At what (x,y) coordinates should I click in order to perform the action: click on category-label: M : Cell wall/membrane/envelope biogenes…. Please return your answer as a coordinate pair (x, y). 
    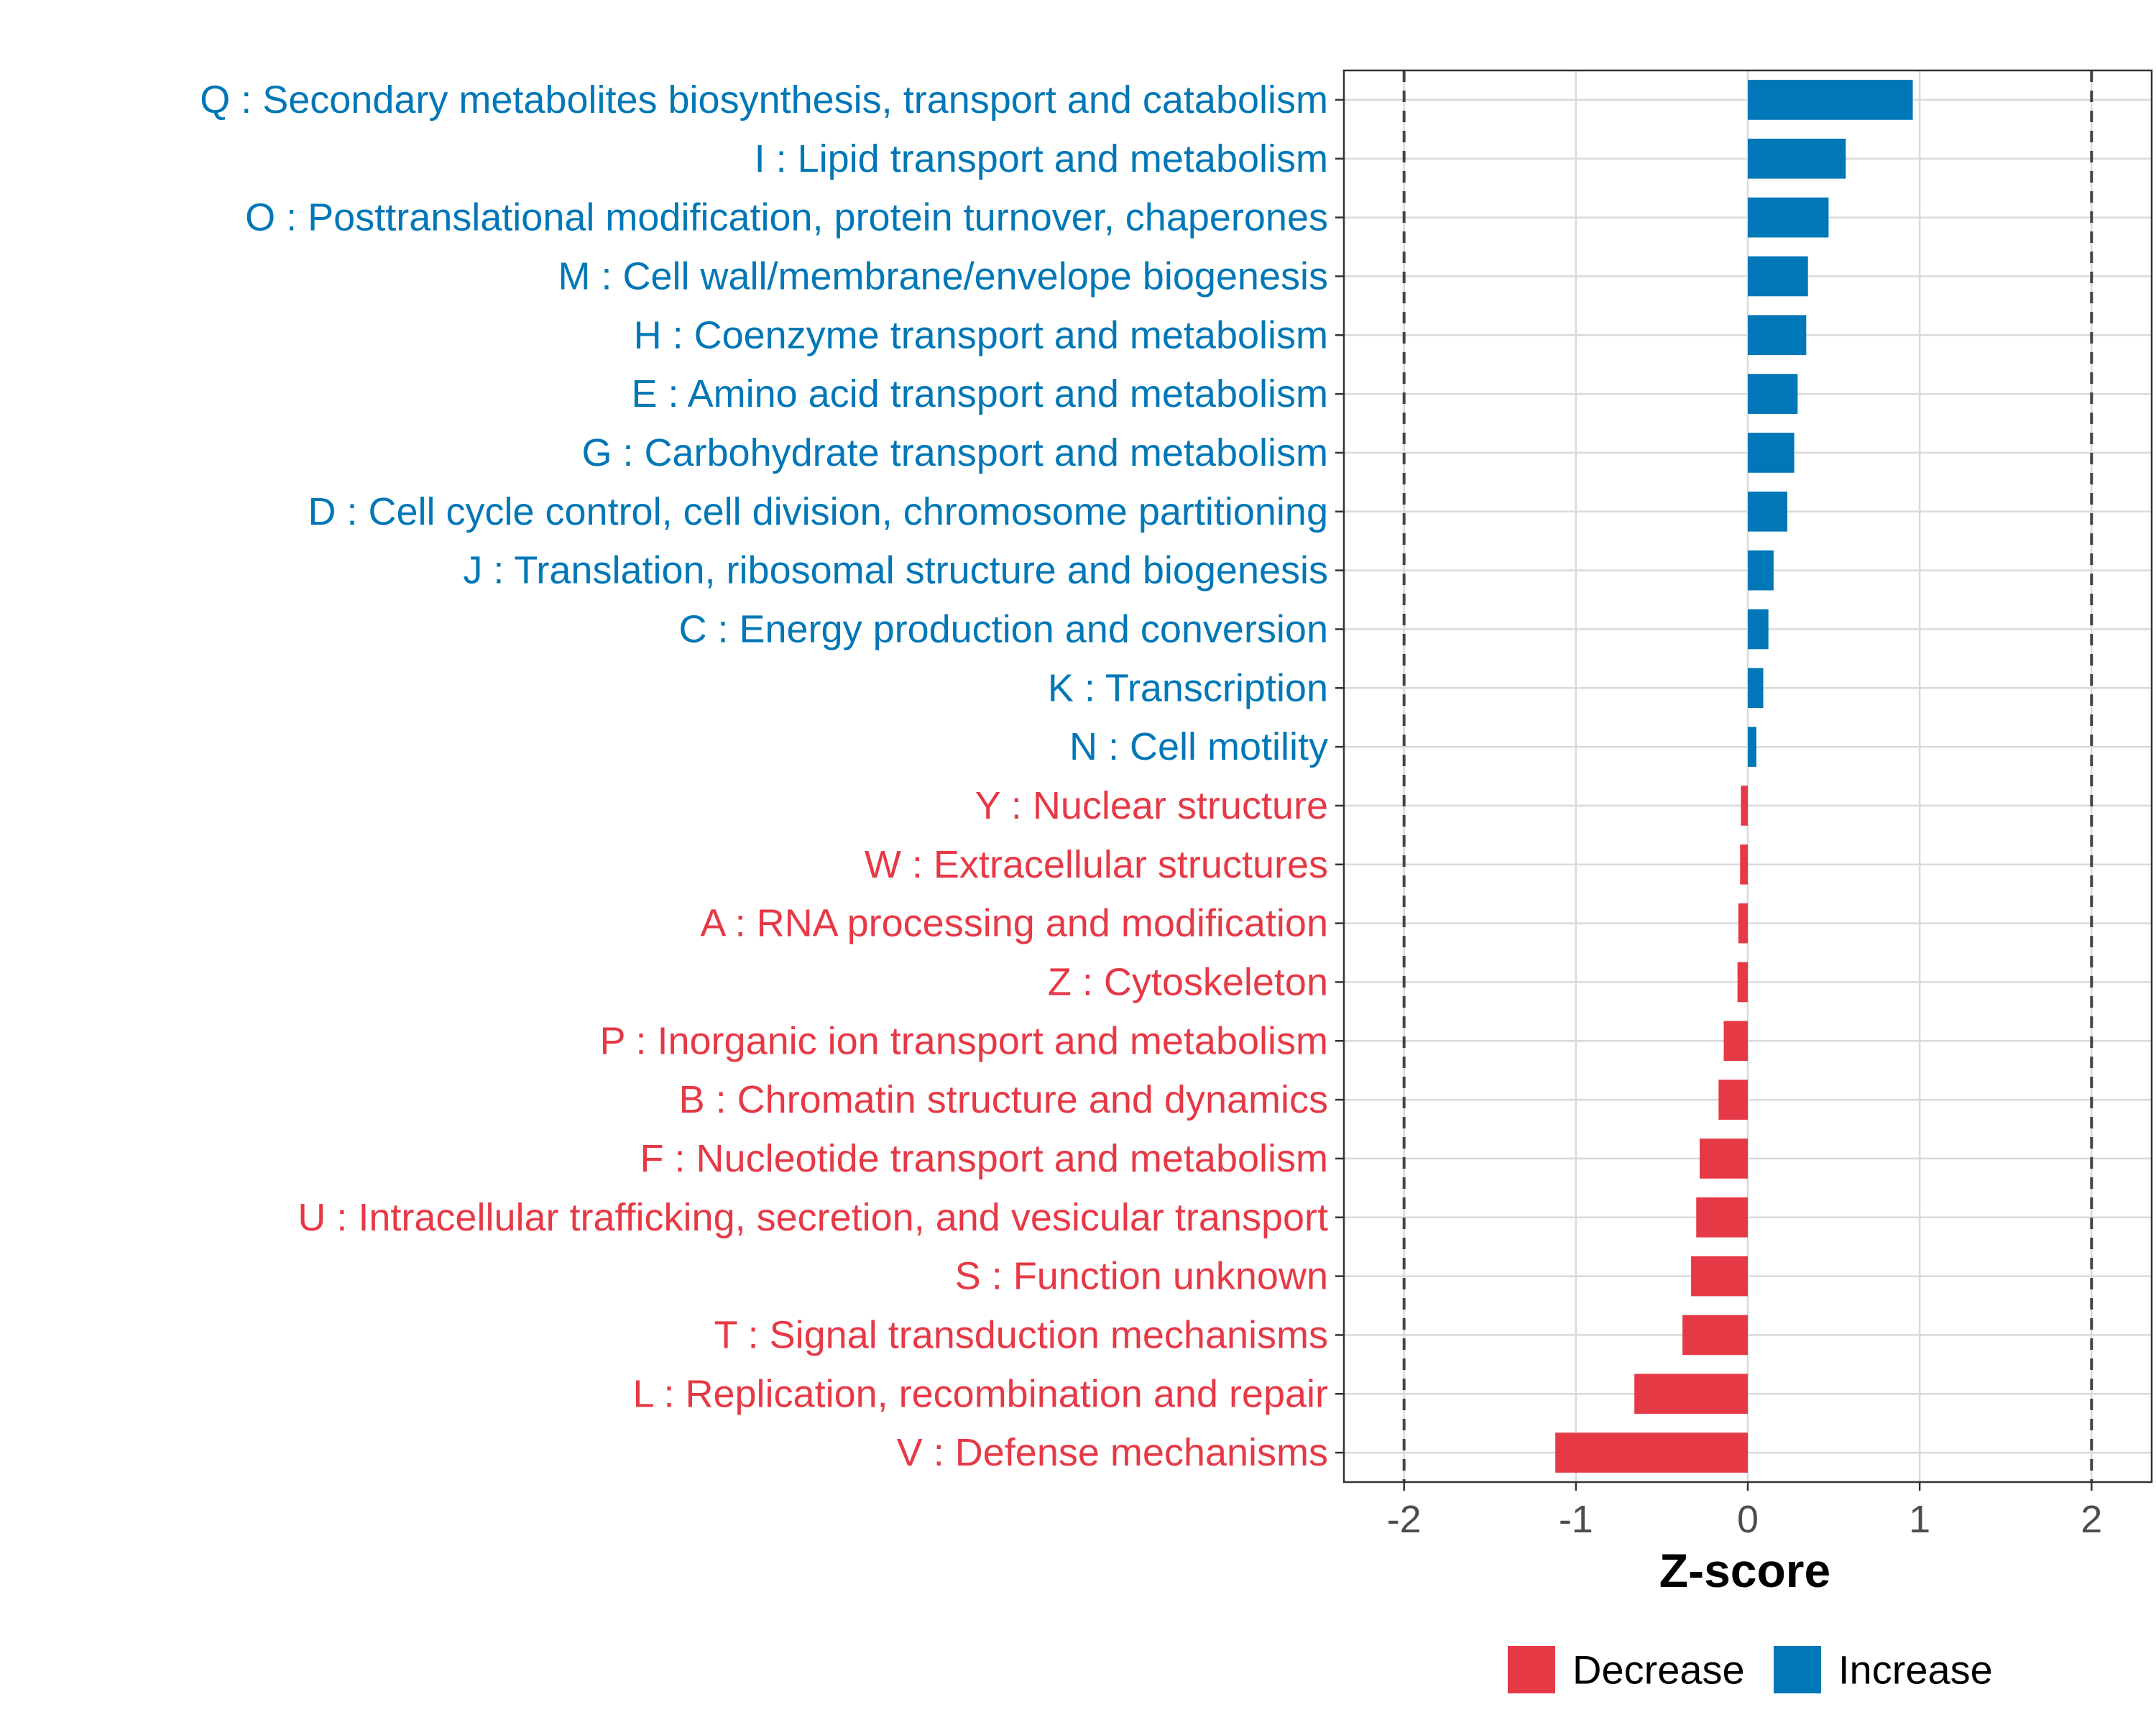
    Looking at the image, I should click on (943, 276).